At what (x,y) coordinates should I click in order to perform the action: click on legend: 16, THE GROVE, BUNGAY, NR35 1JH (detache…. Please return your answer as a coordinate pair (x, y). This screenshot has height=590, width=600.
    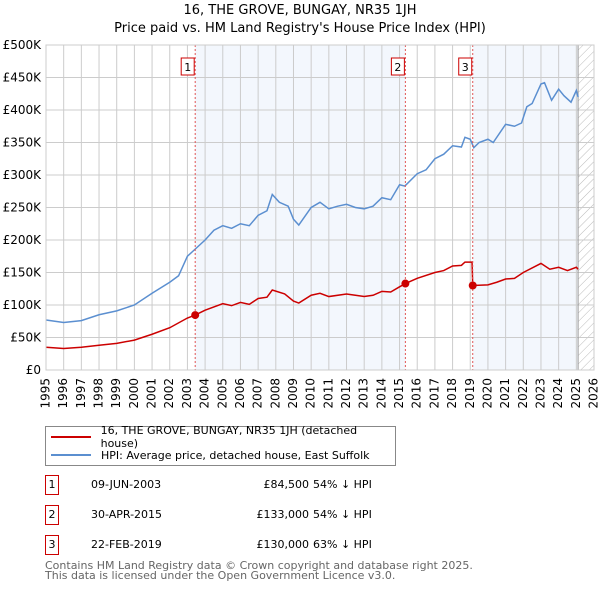
    Looking at the image, I should click on (220, 445).